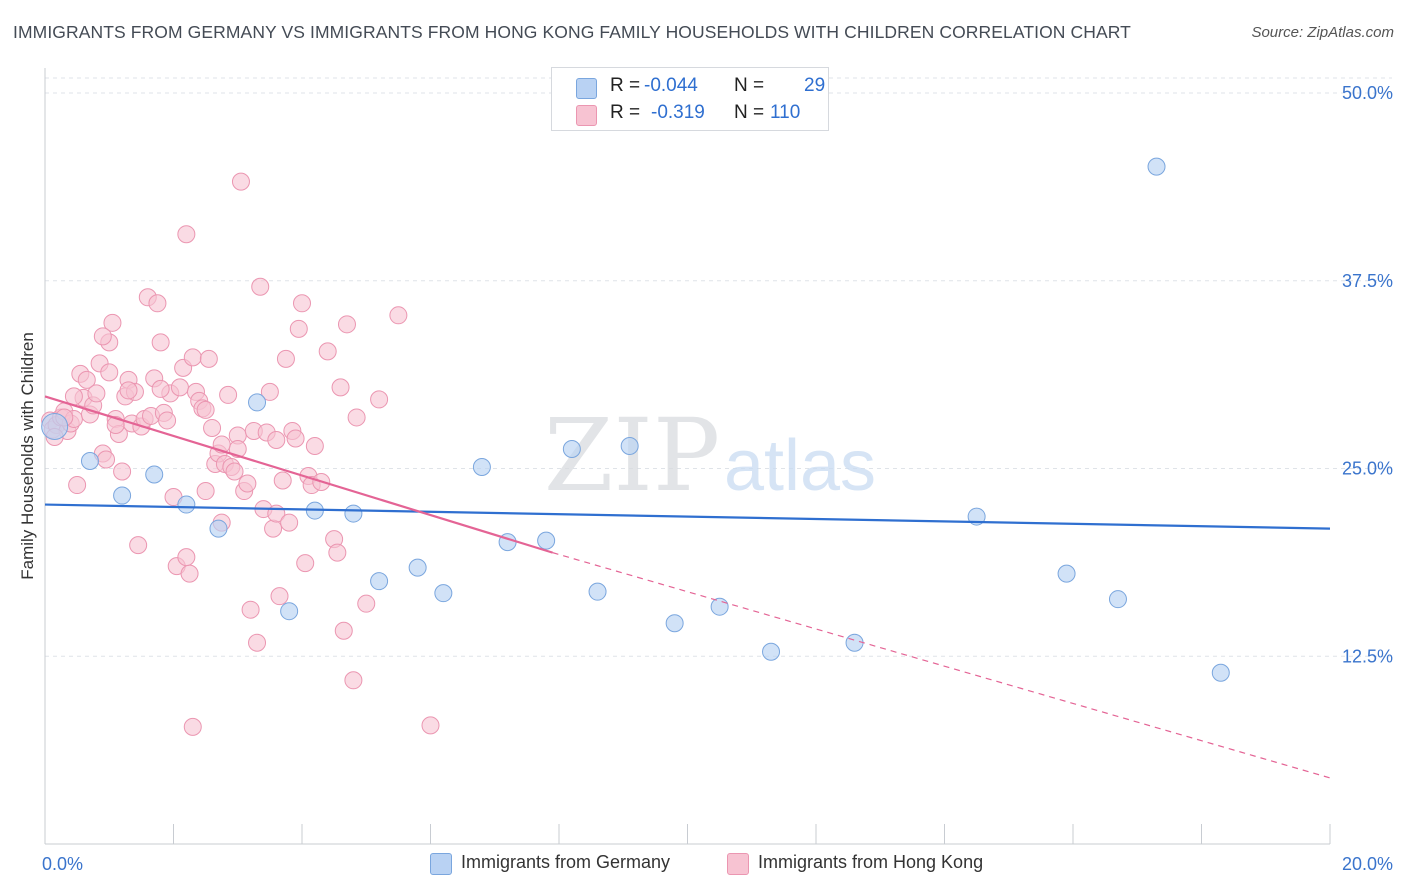 The image size is (1406, 892). I want to click on legend-r-value-germany: -0.044, so click(671, 85).